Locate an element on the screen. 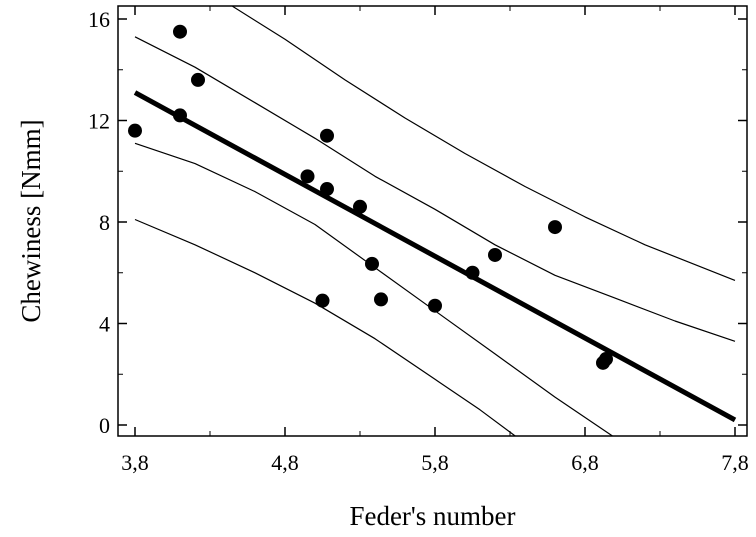  x-tick-label: 5,8 is located at coordinates (435, 462).